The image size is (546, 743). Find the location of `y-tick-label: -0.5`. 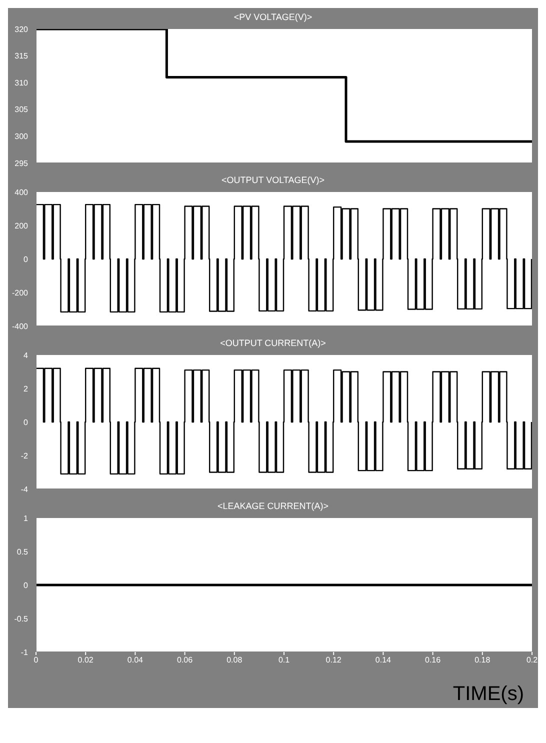

y-tick-label: -0.5 is located at coordinates (21, 619).